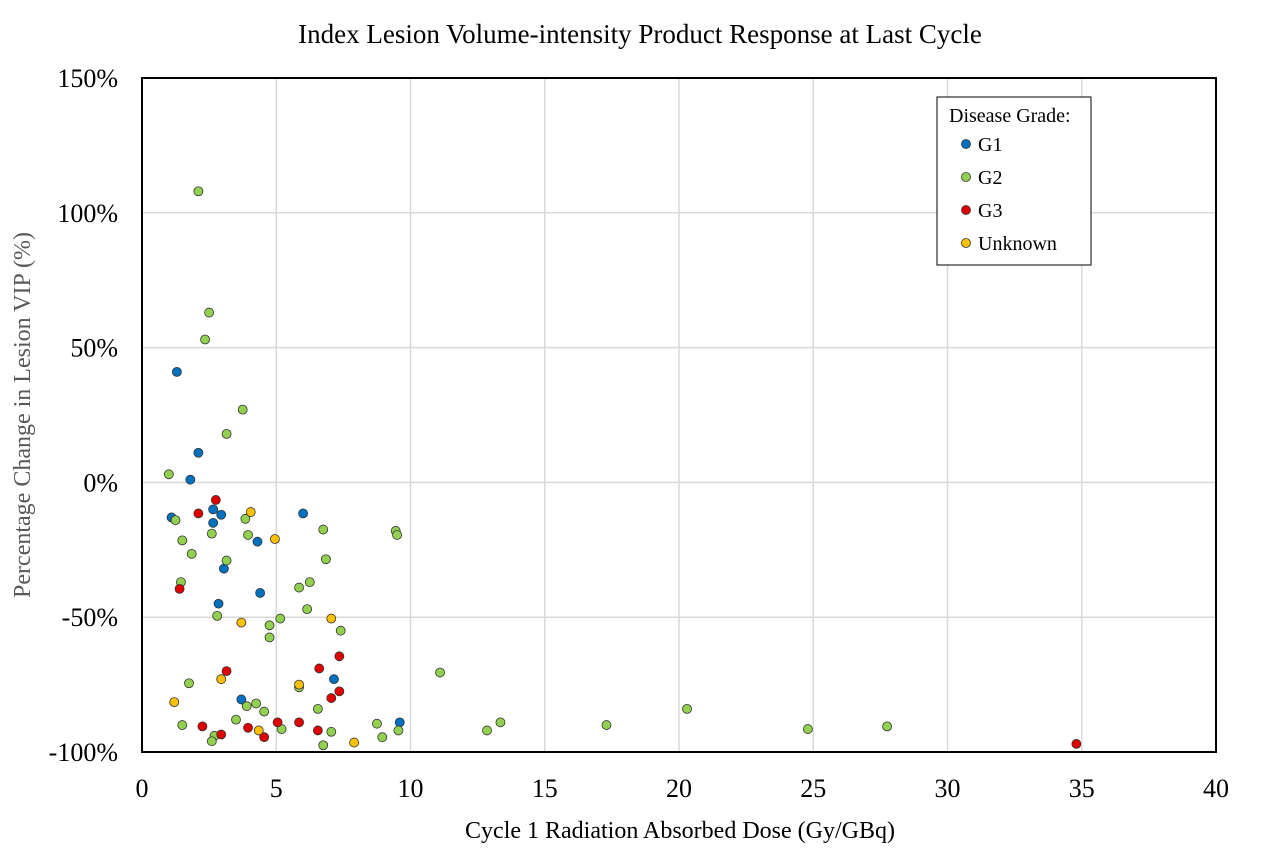 Image resolution: width=1280 pixels, height=861 pixels. I want to click on legend: Disease Grade: G1 G2 G3 Unknown, so click(1014, 181).